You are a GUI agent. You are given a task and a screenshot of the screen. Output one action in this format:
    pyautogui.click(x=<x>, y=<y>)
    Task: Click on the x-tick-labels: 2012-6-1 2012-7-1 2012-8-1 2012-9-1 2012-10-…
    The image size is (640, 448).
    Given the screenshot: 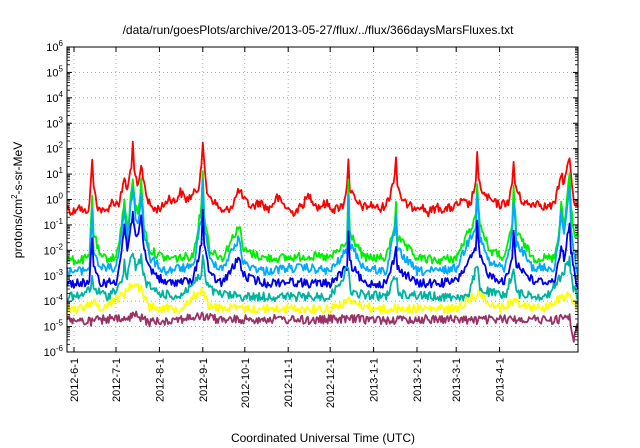 What is the action you would take?
    pyautogui.click(x=288, y=383)
    